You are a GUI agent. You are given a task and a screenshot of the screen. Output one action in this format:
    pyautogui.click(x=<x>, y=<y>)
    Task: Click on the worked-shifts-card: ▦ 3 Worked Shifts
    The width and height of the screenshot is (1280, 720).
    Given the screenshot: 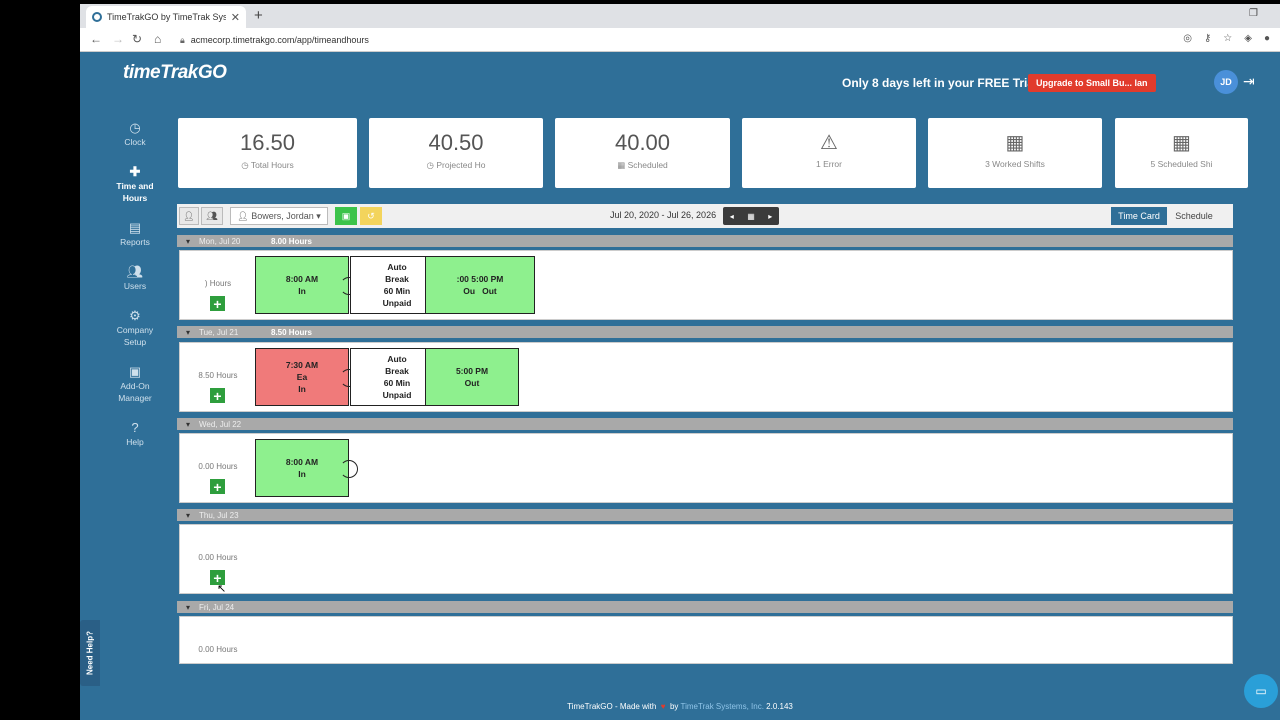 What is the action you would take?
    pyautogui.click(x=1015, y=153)
    